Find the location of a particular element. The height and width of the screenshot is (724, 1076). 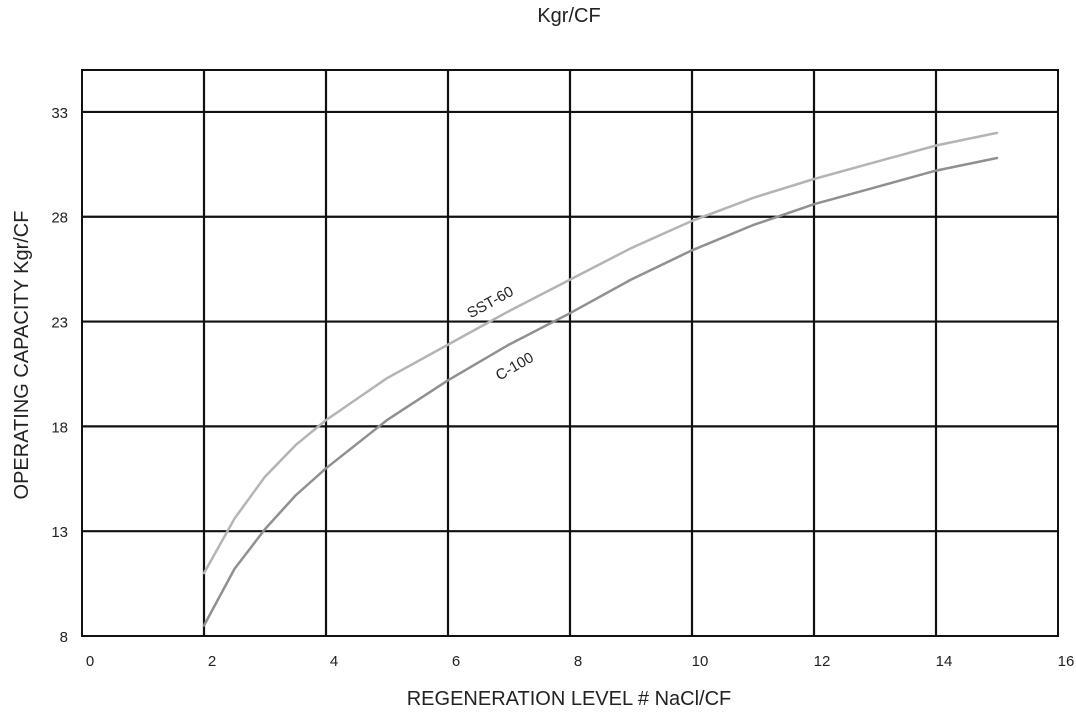

y-tick-label: 28 is located at coordinates (59, 218).